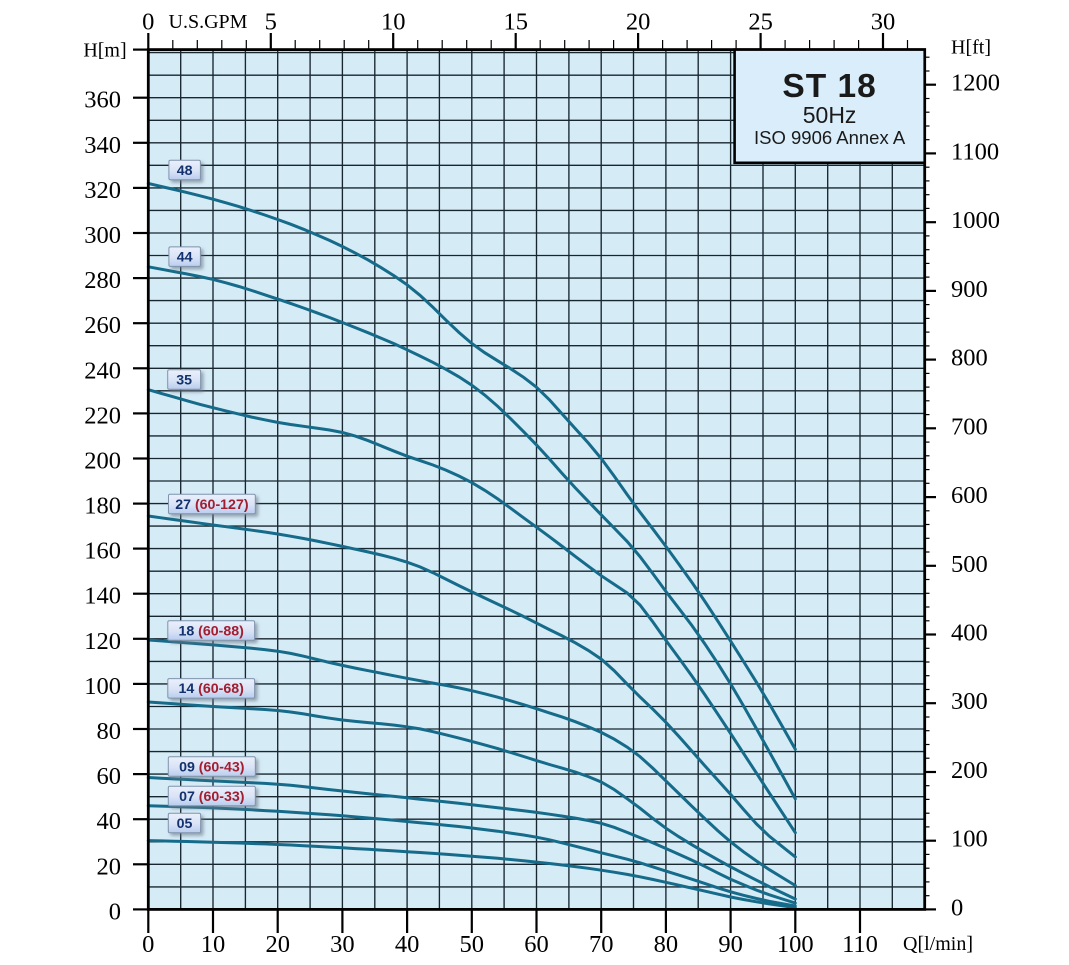 This screenshot has height=965, width=1069. Describe the element at coordinates (969, 358) in the screenshot. I see `svg-text: 800` at that location.